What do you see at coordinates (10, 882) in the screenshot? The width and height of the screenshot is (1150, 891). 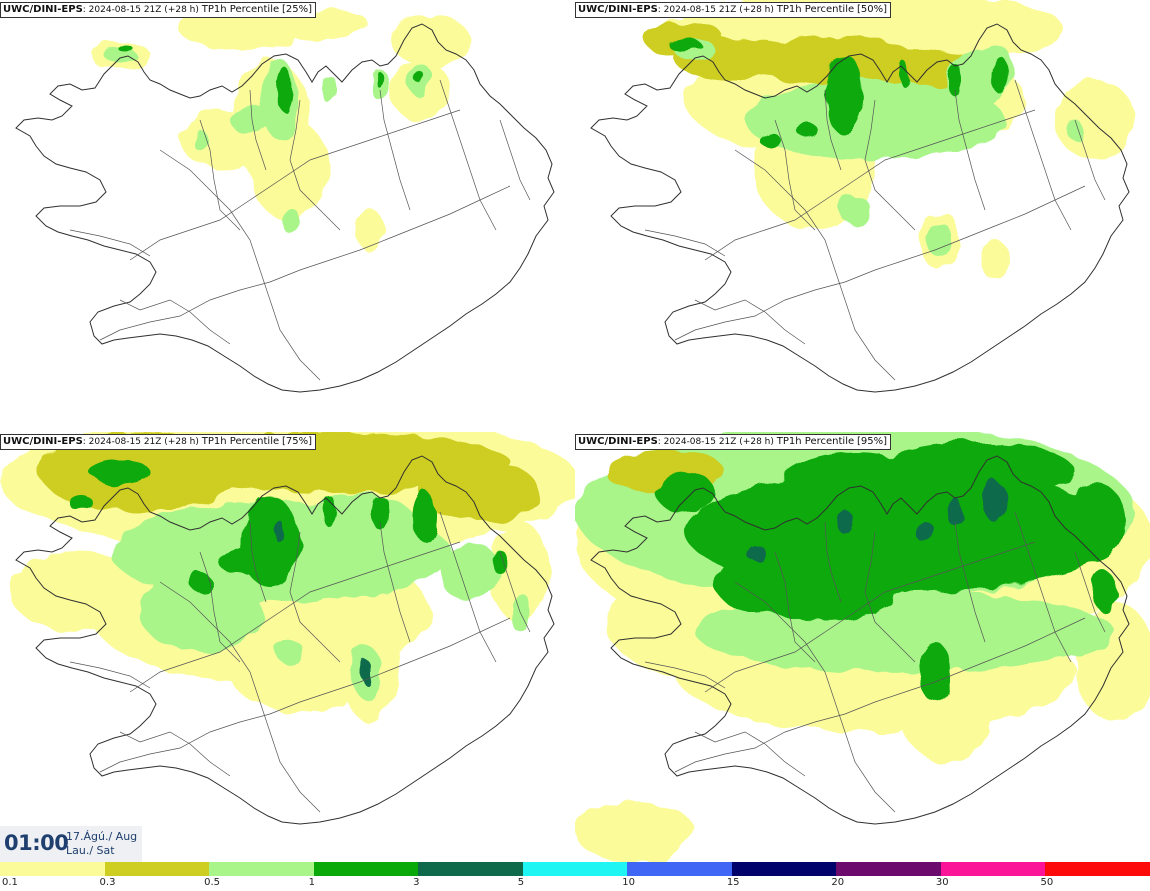 I see `legend-tick-label: 0.1` at bounding box center [10, 882].